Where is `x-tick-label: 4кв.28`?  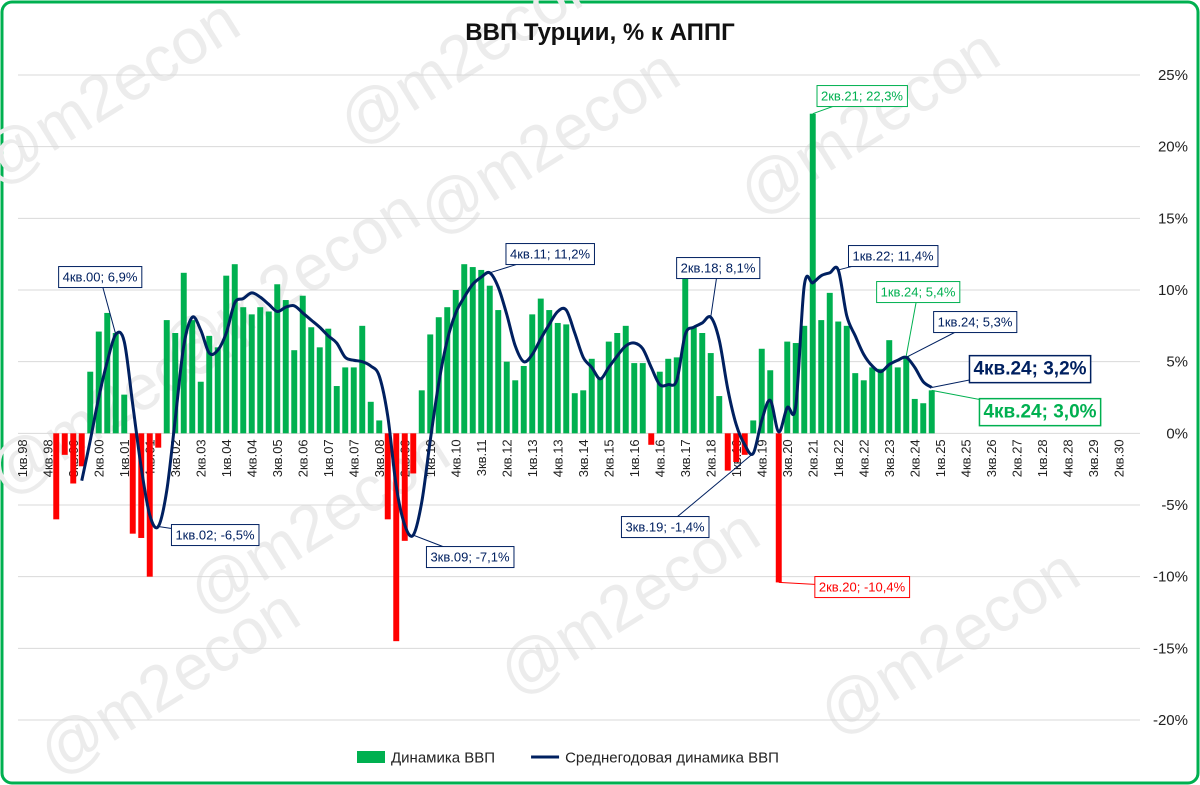
x-tick-label: 4кв.28 is located at coordinates (1067, 458).